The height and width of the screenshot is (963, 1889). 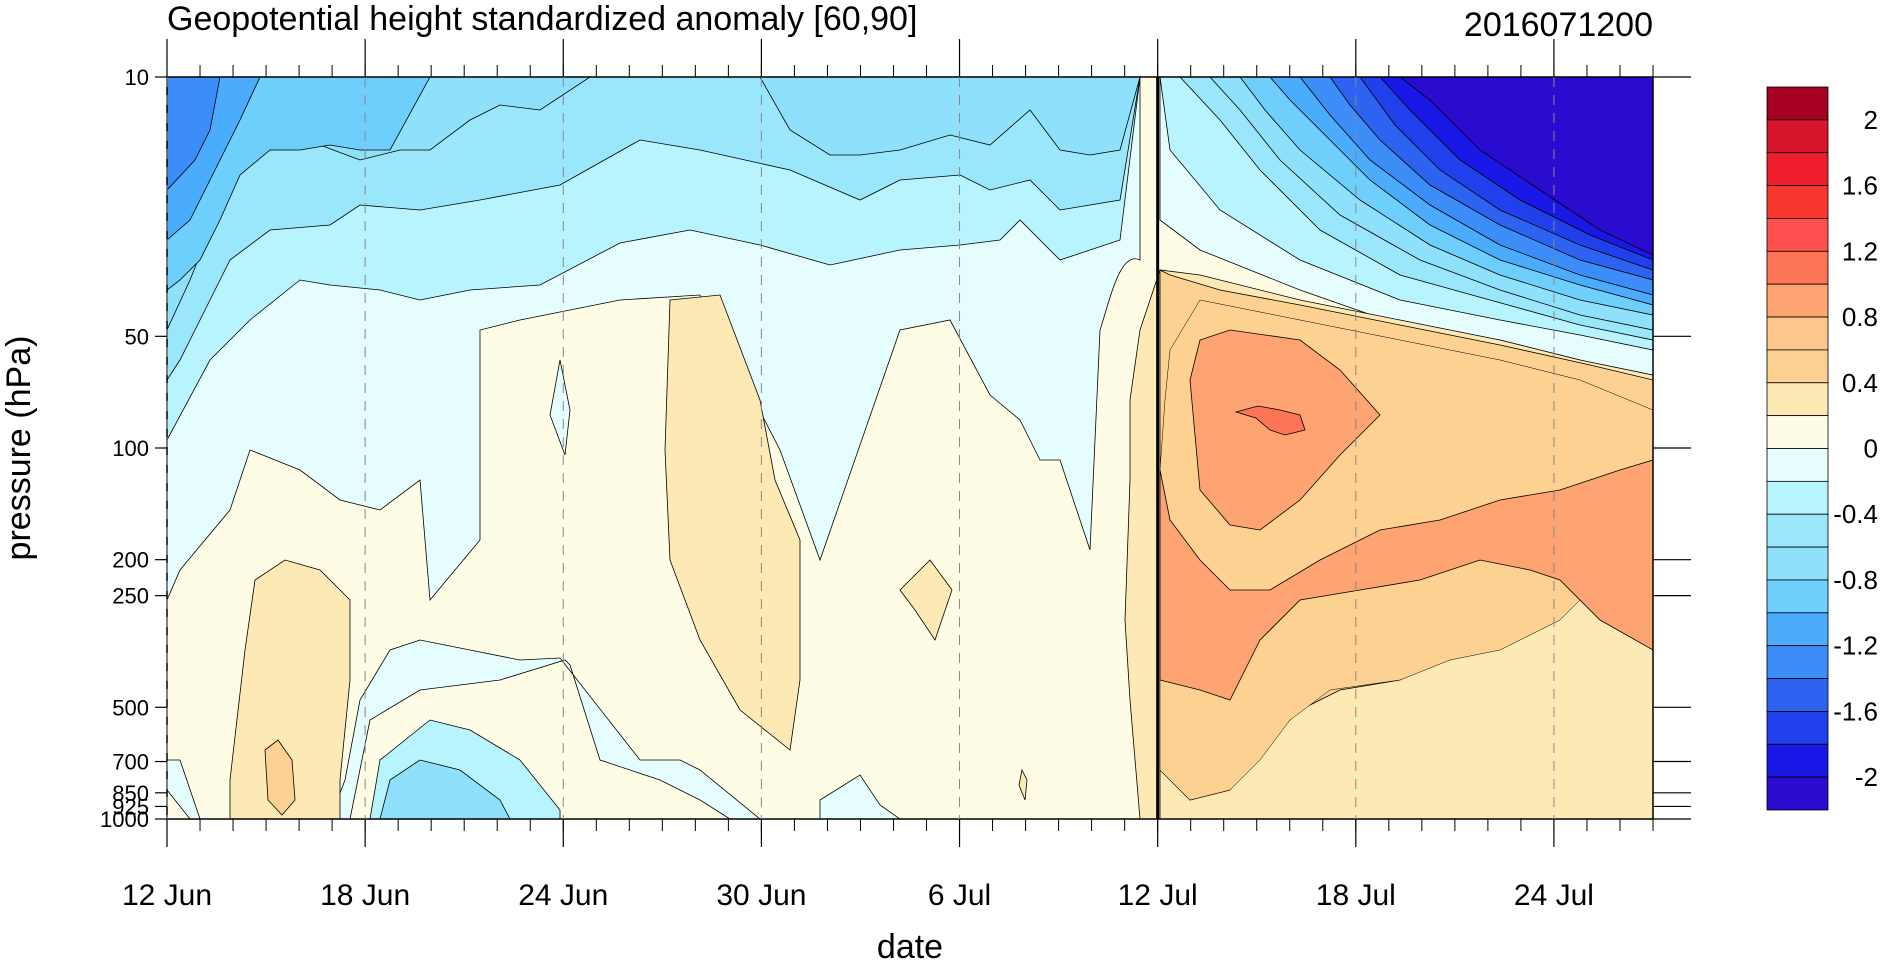 What do you see at coordinates (1356, 895) in the screenshot?
I see `x-tick-label-6: 18 Jul` at bounding box center [1356, 895].